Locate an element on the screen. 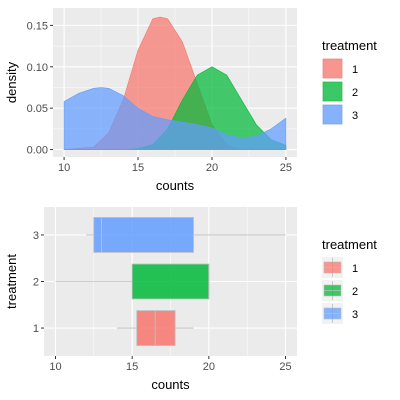 The width and height of the screenshot is (400, 400). density-y-tick-label: 0.15 is located at coordinates (37, 26).